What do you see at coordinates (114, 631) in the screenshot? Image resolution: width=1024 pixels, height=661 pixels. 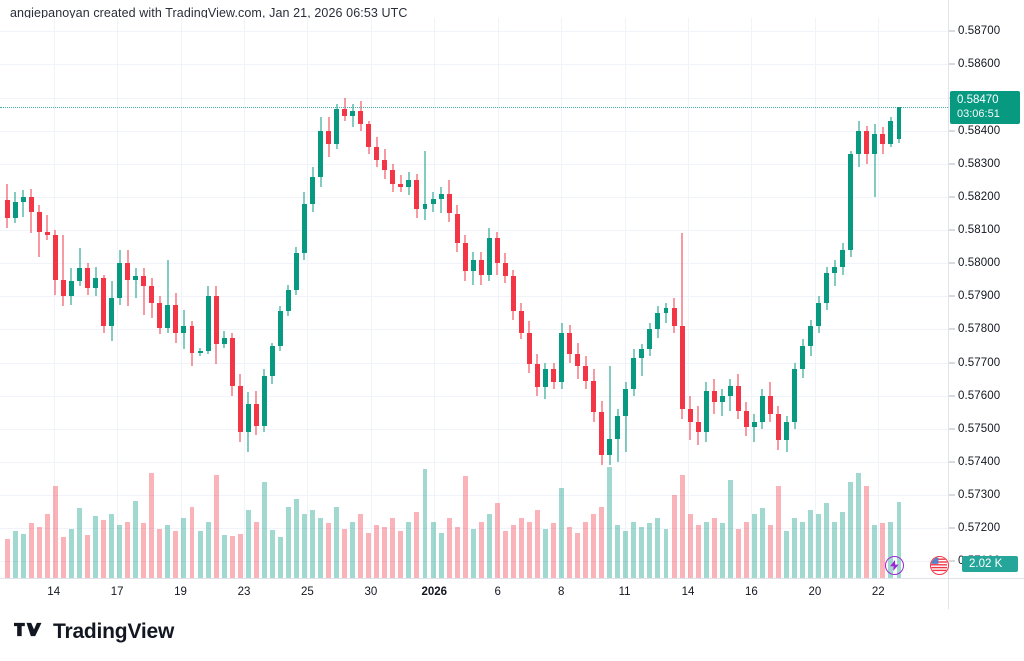 I see `tradingview-wordmark: TradingView` at bounding box center [114, 631].